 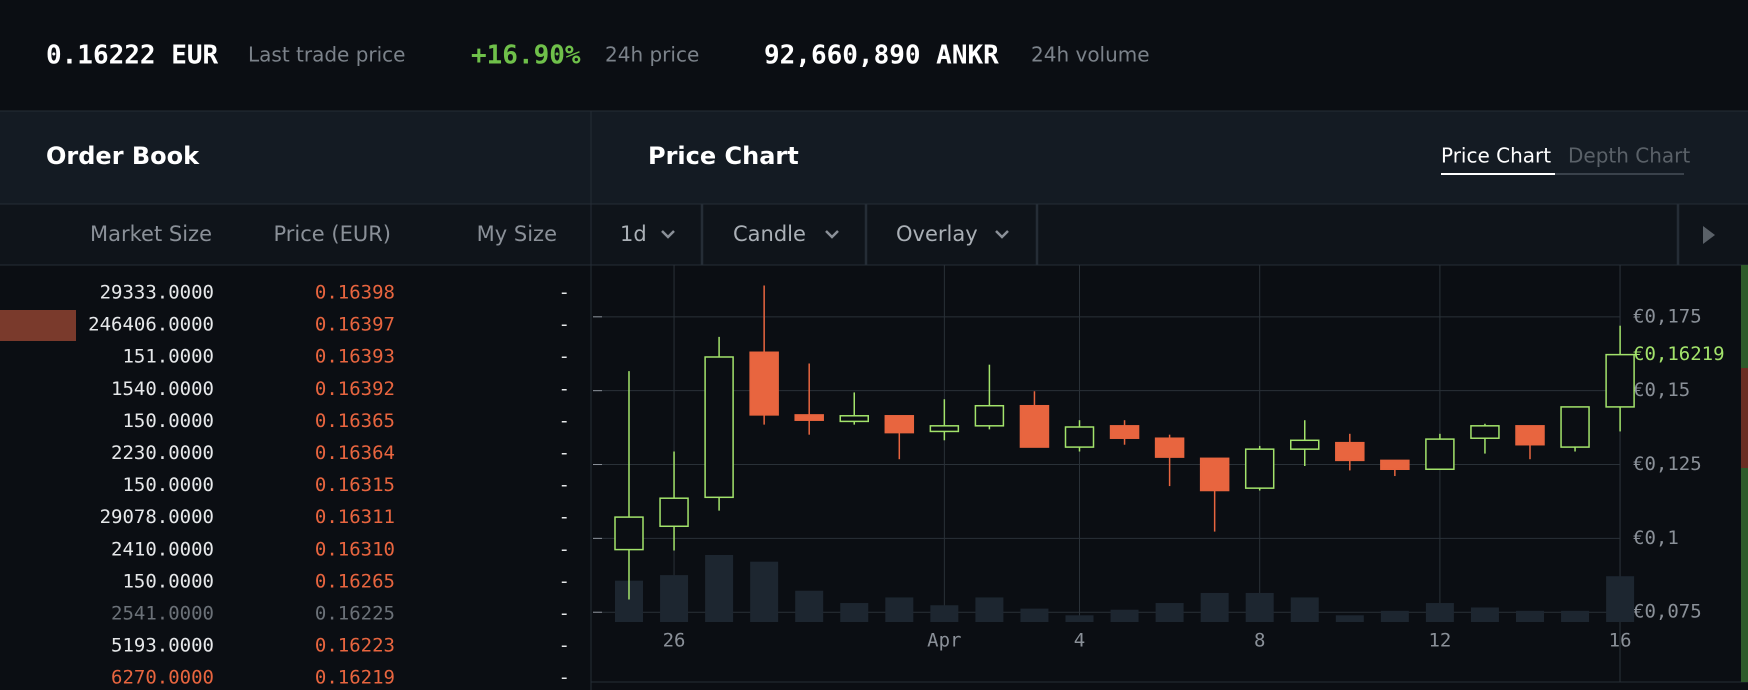 What do you see at coordinates (1620, 641) in the screenshot?
I see `x-tick-label: 16` at bounding box center [1620, 641].